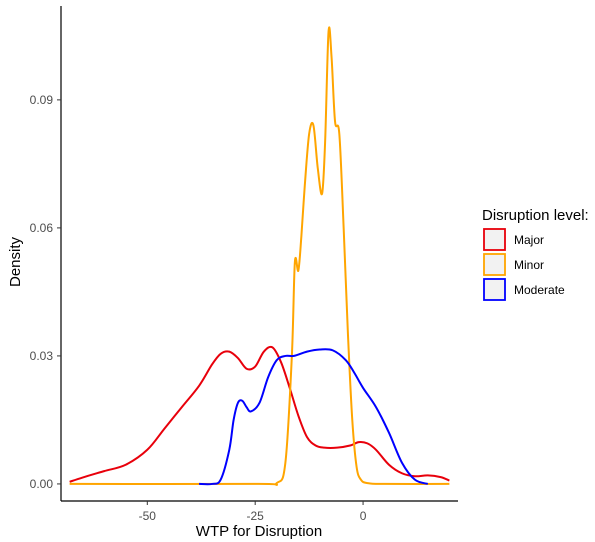  What do you see at coordinates (42, 100) in the screenshot?
I see `y-tick-label: 0.09` at bounding box center [42, 100].